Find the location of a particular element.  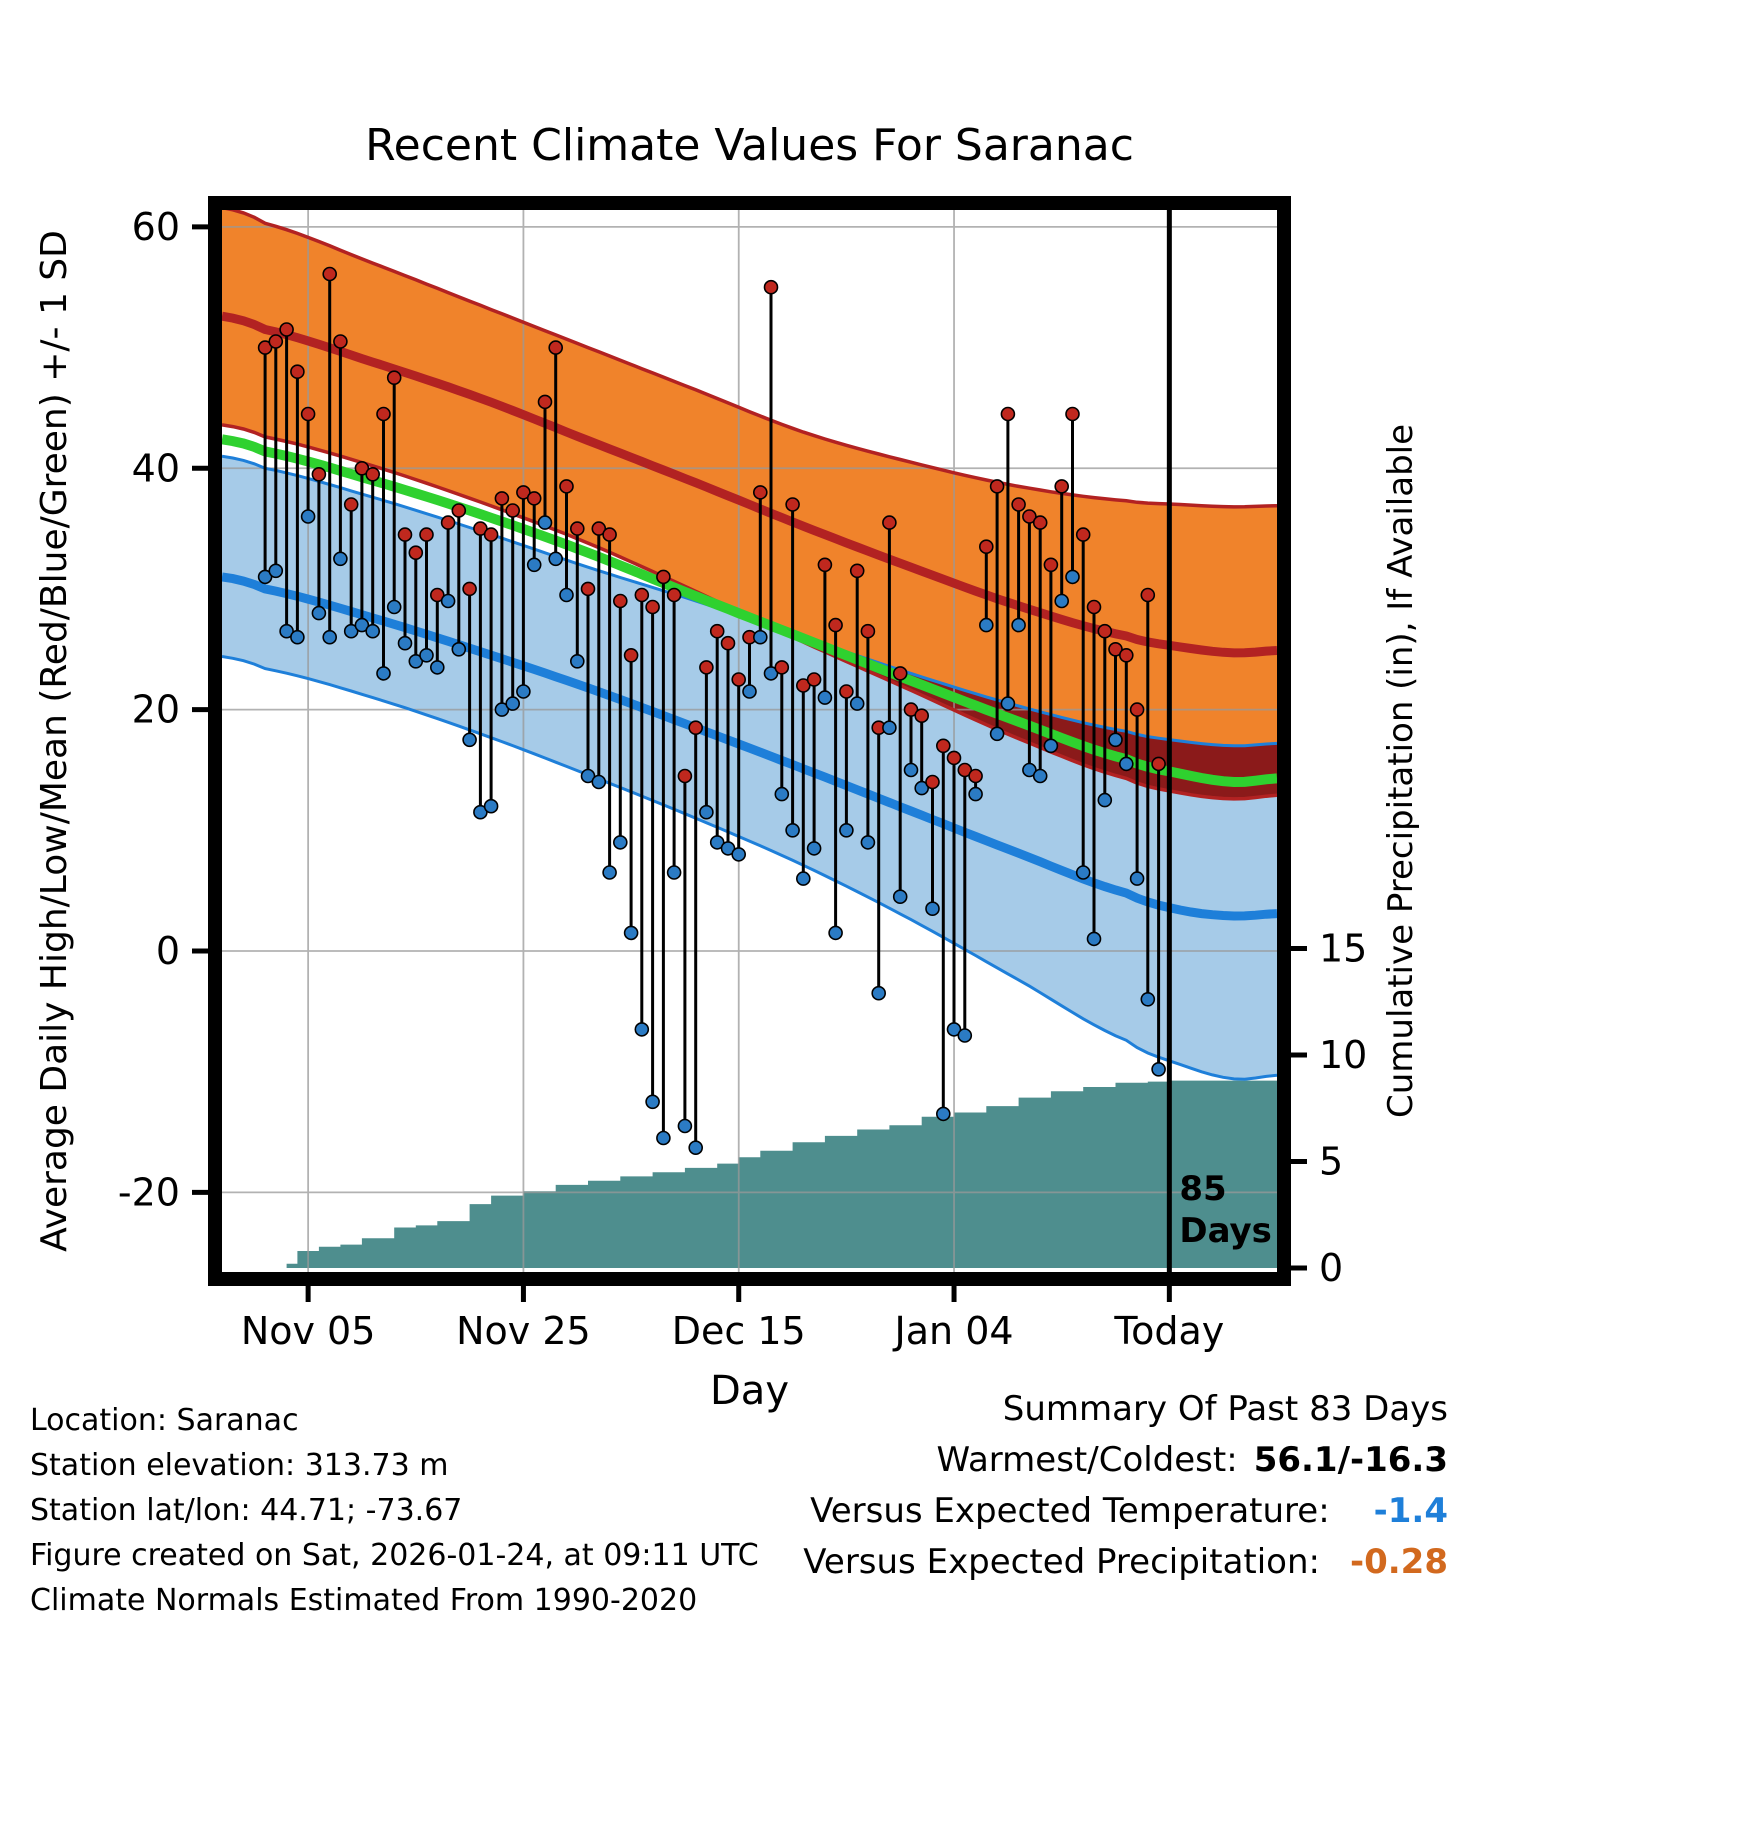

low-lower-line is located at coordinates (749, 868).